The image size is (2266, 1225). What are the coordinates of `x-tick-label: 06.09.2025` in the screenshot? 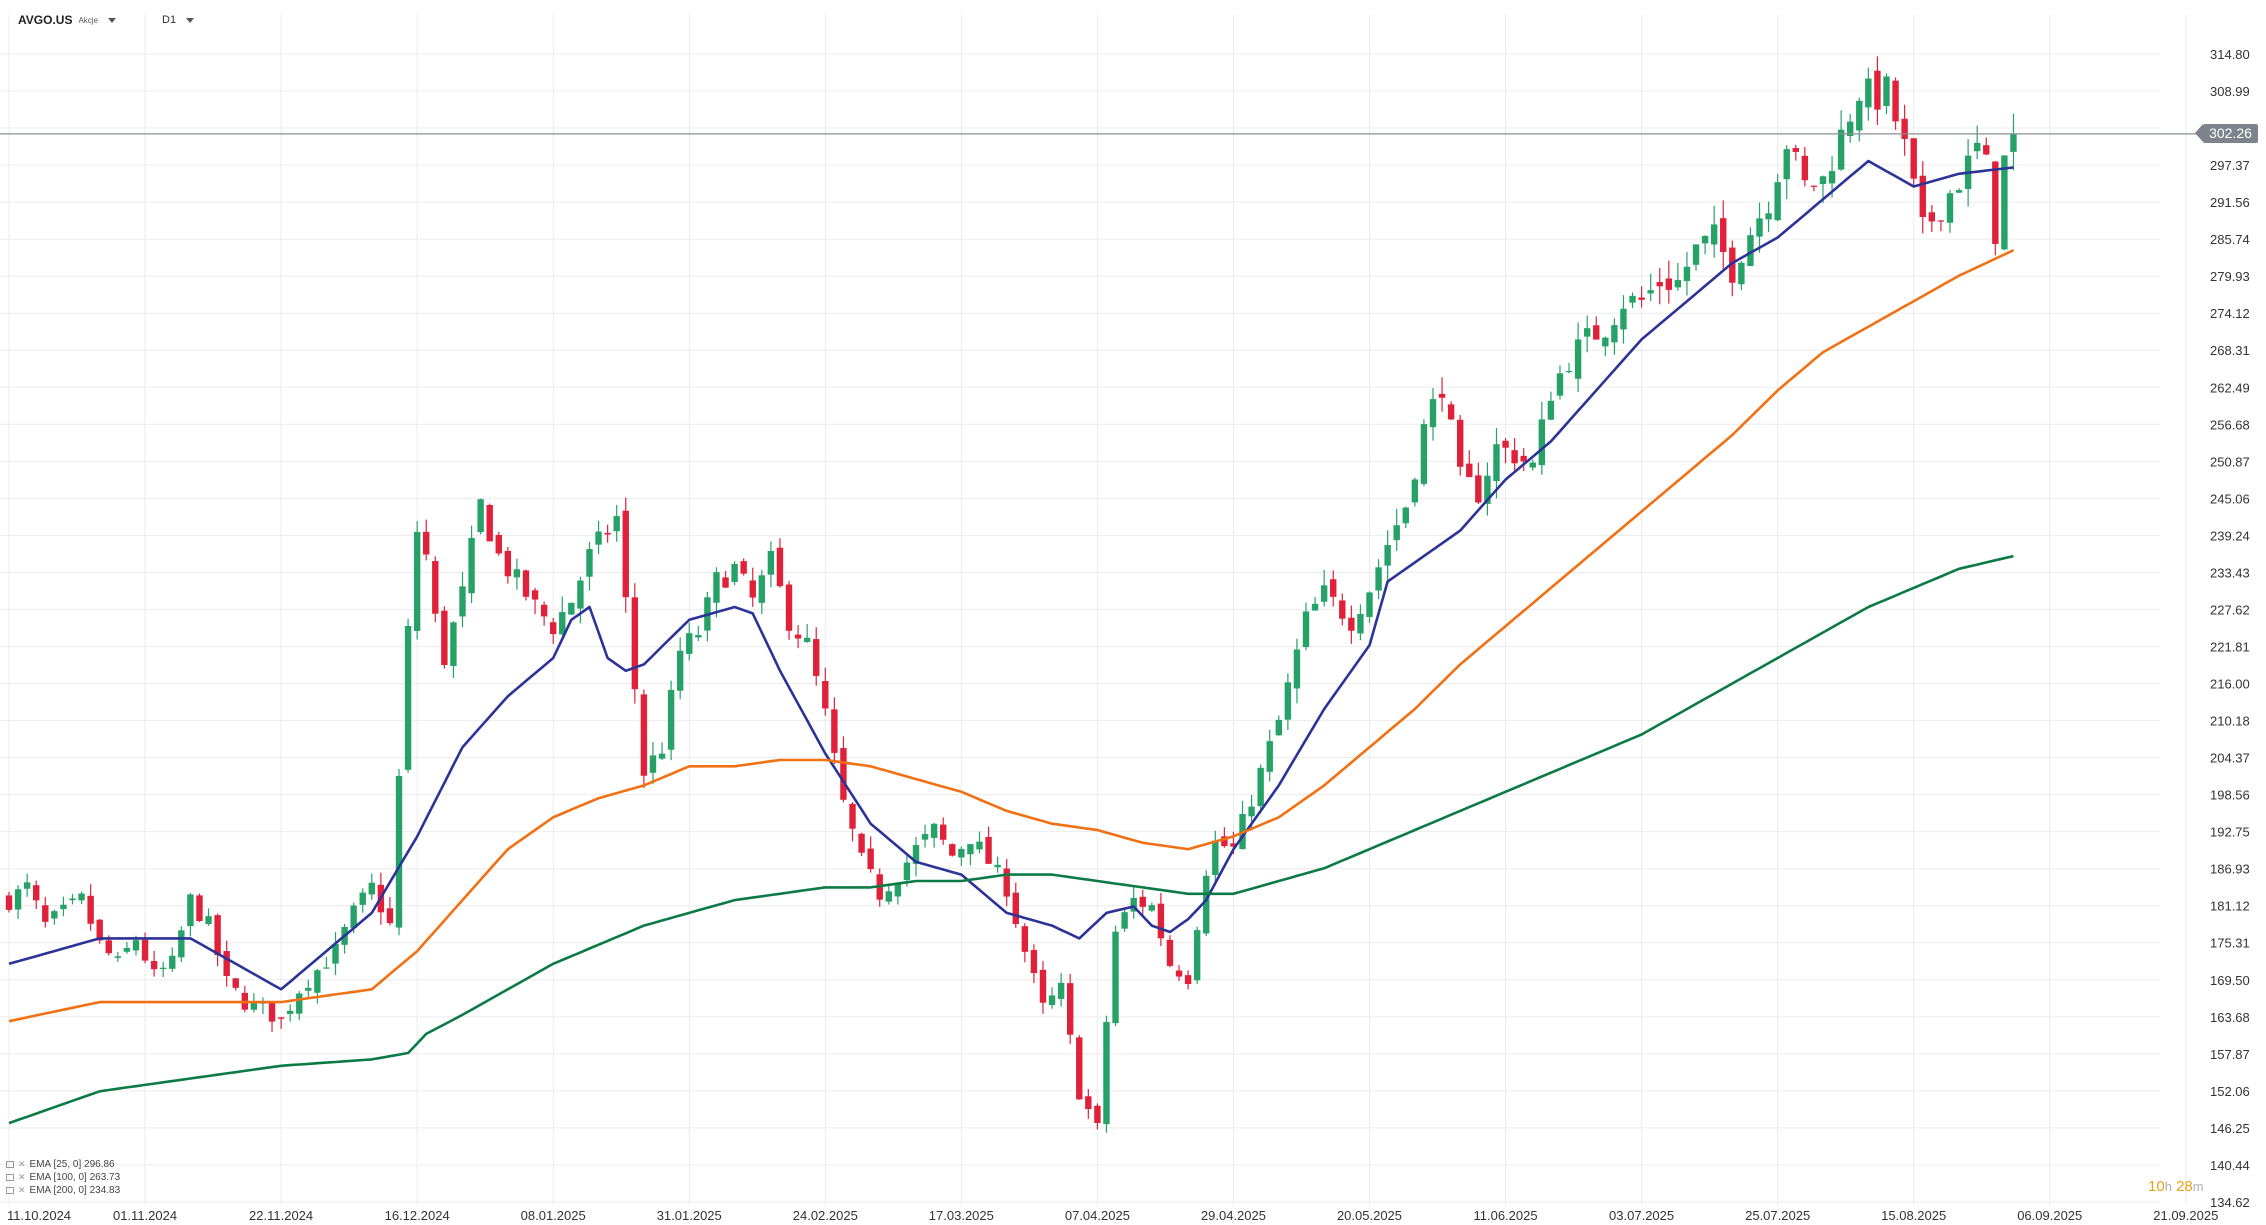 It's located at (2049, 1215).